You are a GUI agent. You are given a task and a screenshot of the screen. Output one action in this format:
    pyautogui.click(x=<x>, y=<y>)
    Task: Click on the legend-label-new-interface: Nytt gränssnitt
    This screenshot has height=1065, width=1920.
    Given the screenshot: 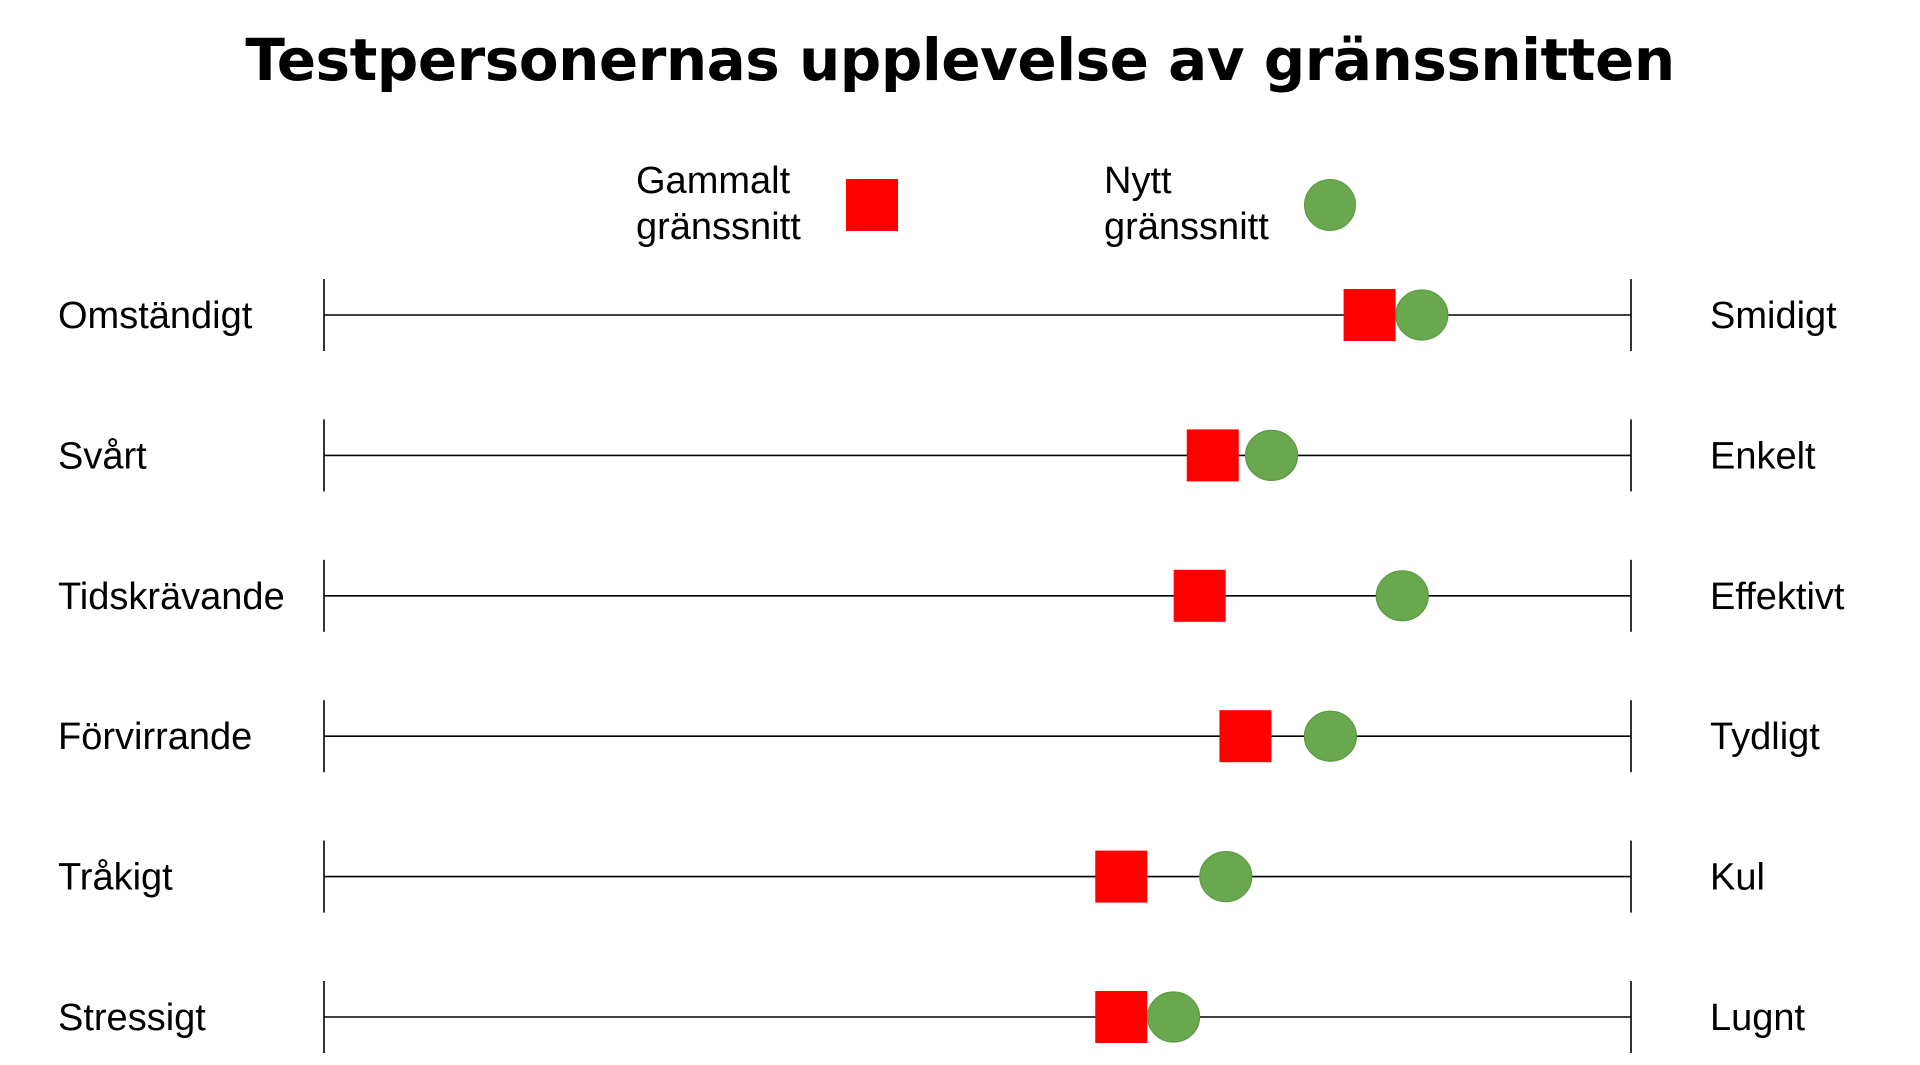 What is the action you would take?
    pyautogui.click(x=1186, y=204)
    